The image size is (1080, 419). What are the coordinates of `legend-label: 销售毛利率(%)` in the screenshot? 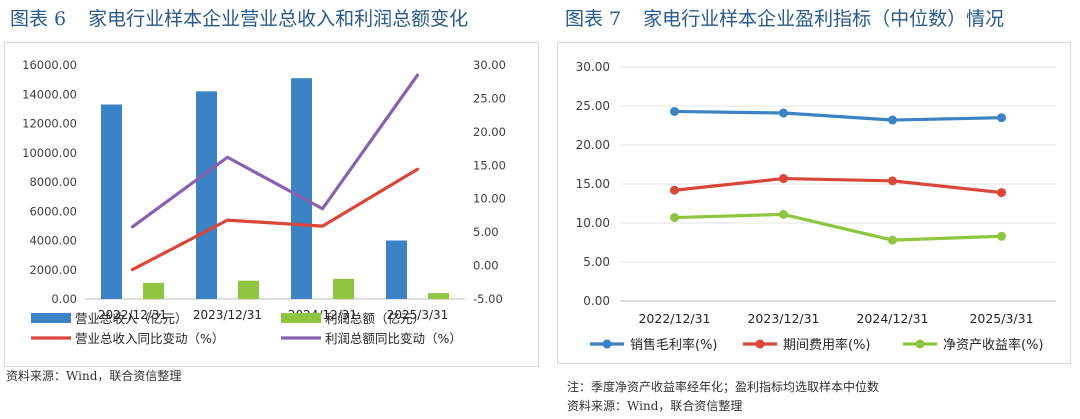 It's located at (674, 345).